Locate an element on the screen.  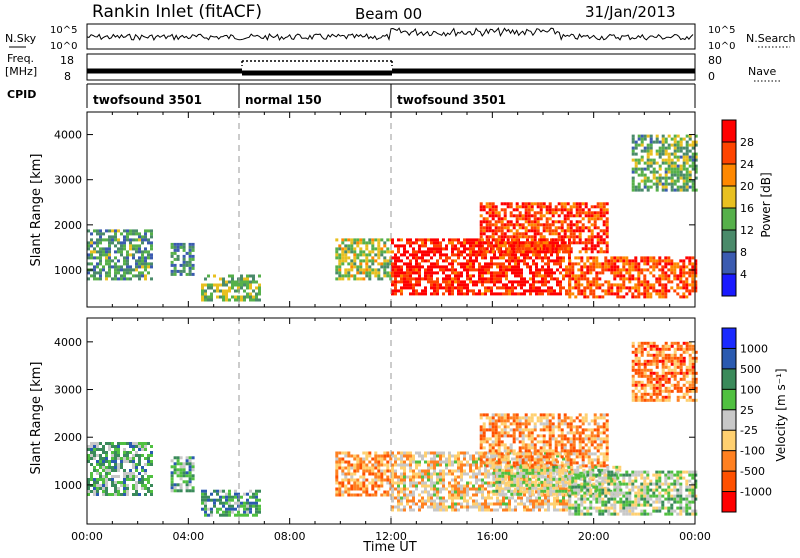
freq-panel is located at coordinates (391, 67).